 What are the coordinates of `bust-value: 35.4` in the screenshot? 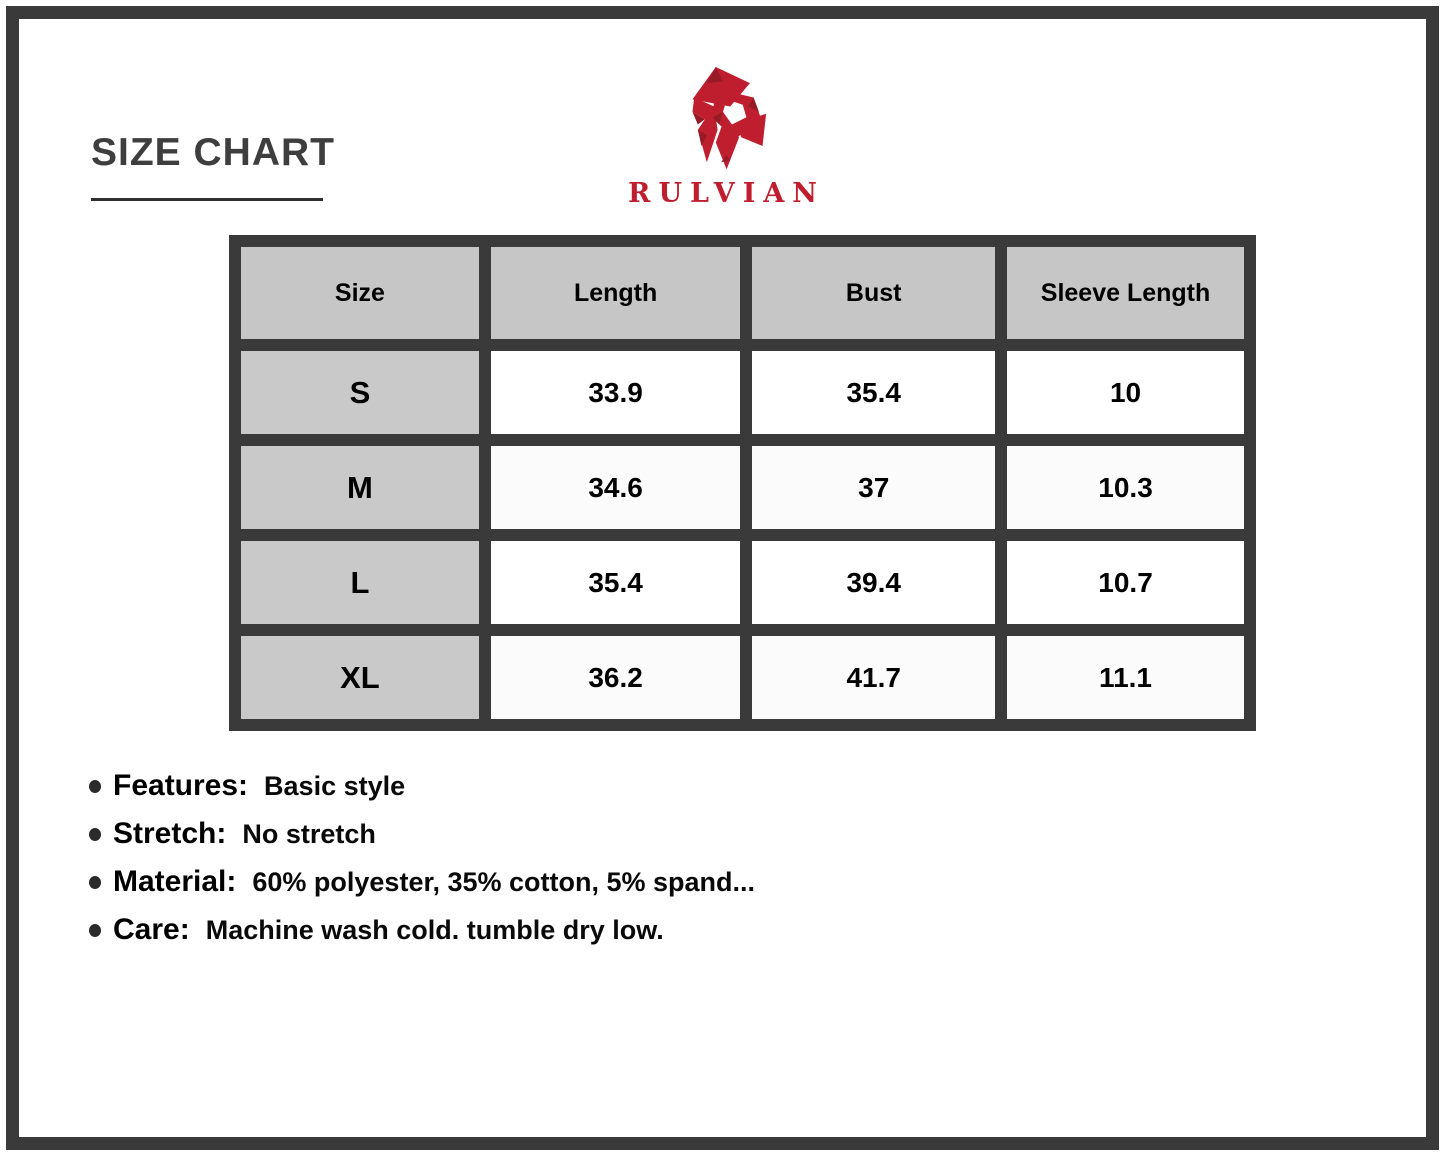 It's located at (874, 392).